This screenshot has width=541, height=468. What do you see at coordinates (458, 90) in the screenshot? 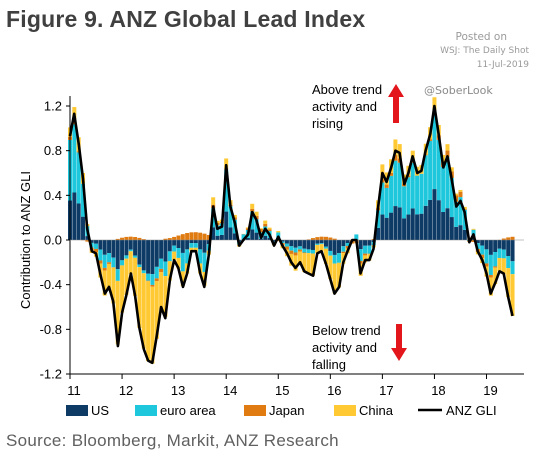
I see `twitter-handle: @SoberLook` at bounding box center [458, 90].